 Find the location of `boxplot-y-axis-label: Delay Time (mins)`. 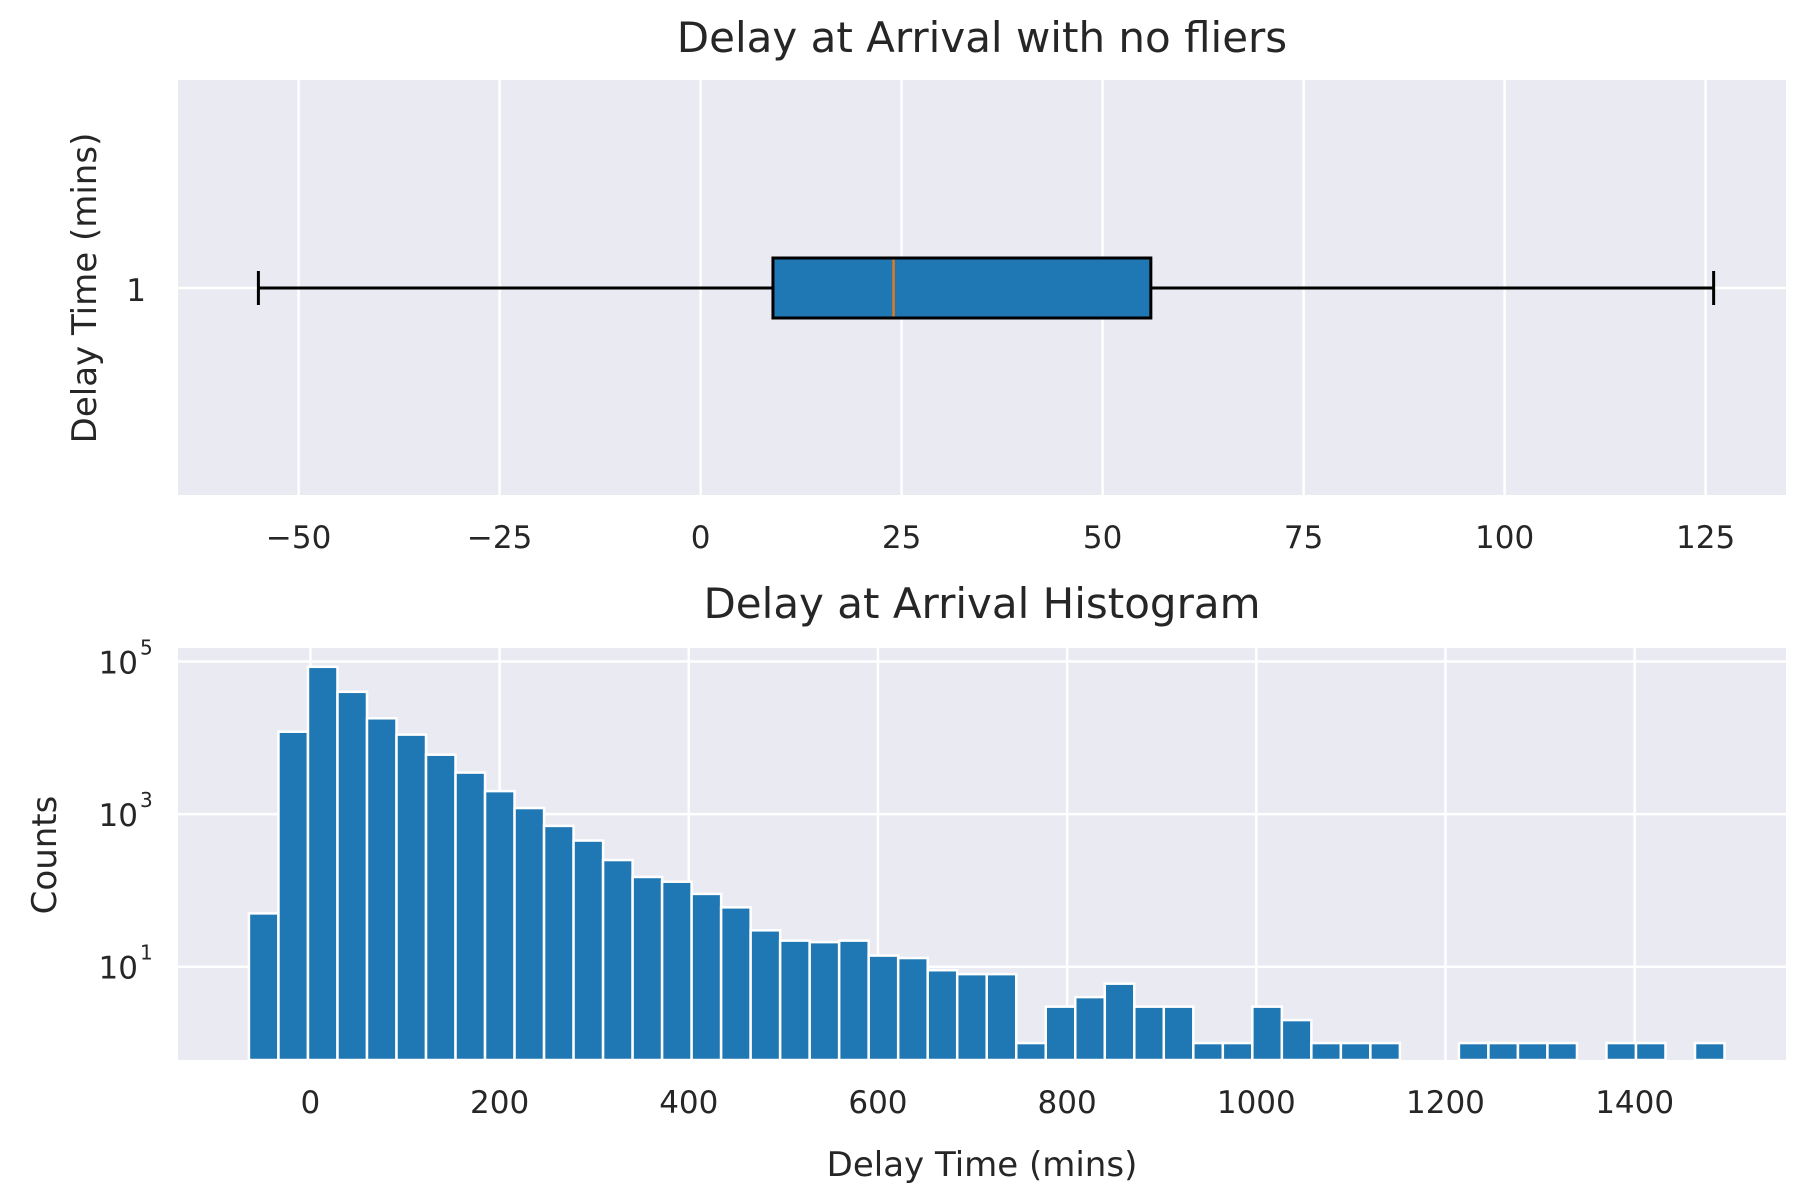

boxplot-y-axis-label: Delay Time (mins) is located at coordinates (85, 288).